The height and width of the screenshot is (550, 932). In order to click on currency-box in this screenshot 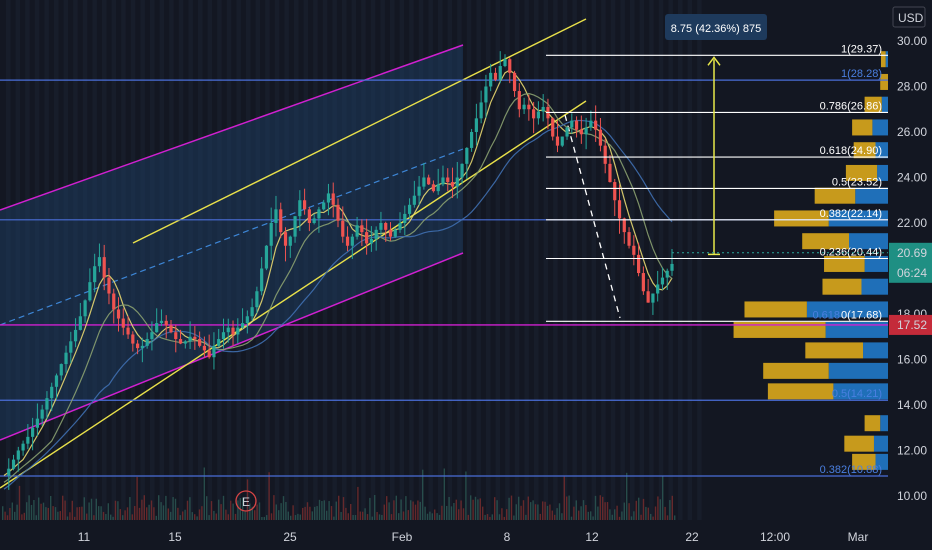, I will do `click(909, 17)`.